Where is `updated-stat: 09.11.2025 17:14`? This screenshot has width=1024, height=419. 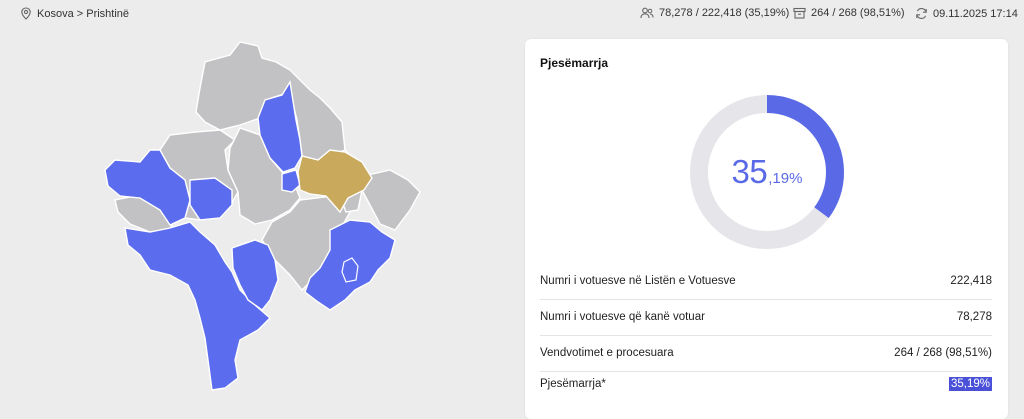
updated-stat: 09.11.2025 17:14 is located at coordinates (966, 13).